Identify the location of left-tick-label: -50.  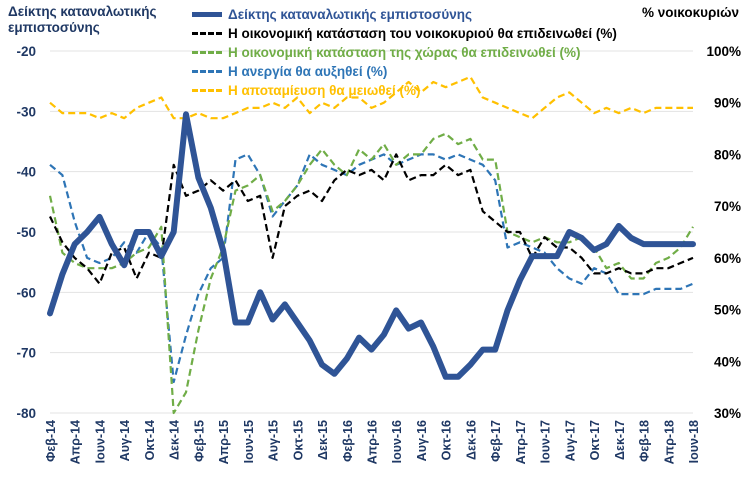
(26, 232).